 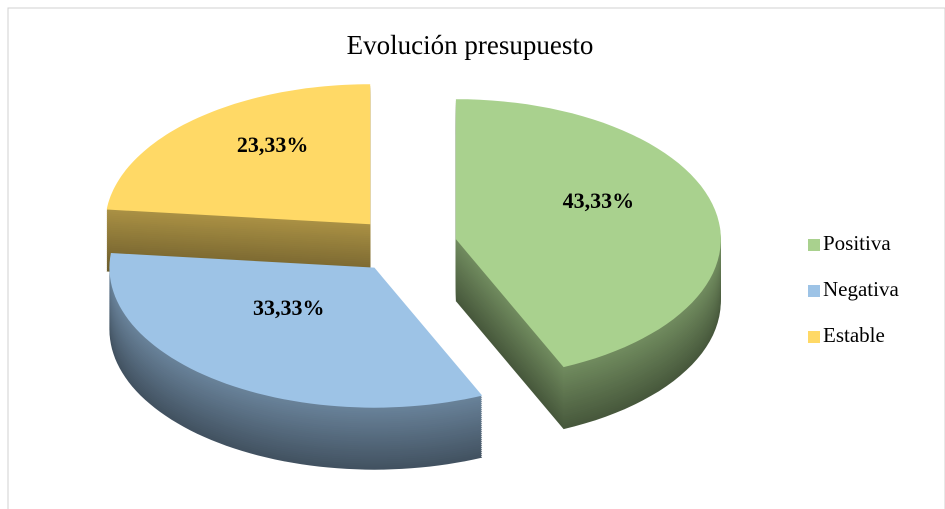 I want to click on data-label: 23,33%, so click(x=273, y=144).